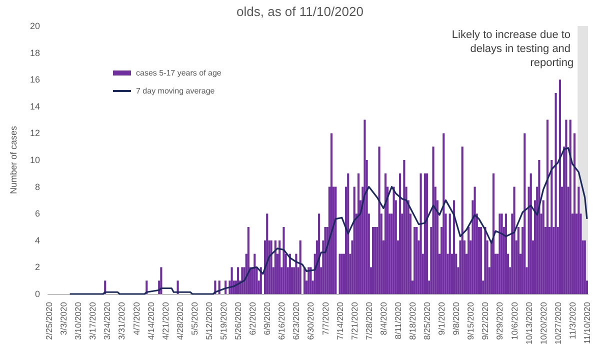  Describe the element at coordinates (165, 321) in the screenshot. I see `x-tick-label: 4/21/2020` at that location.